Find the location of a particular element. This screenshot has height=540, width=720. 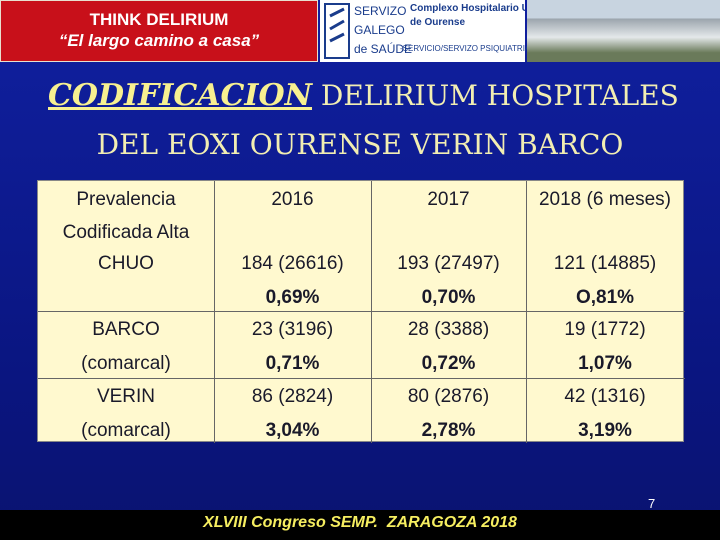

cell-count: 42 (1316) is located at coordinates (605, 396).